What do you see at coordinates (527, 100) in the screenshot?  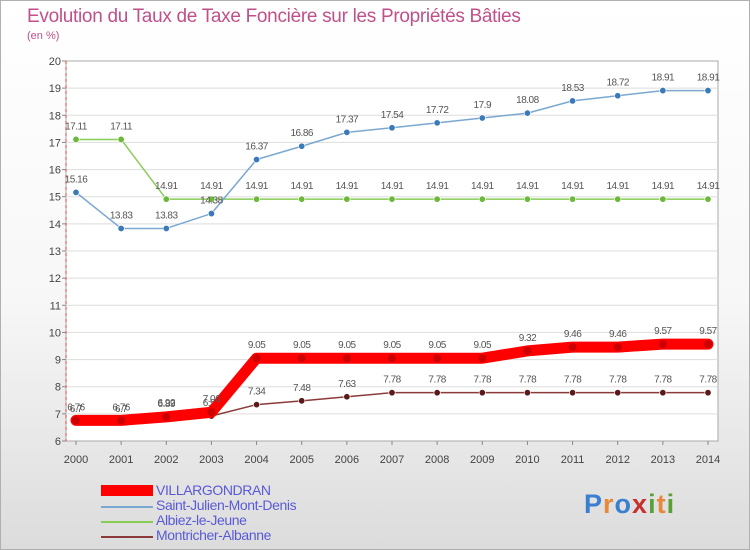 I see `data-label: 18.08` at bounding box center [527, 100].